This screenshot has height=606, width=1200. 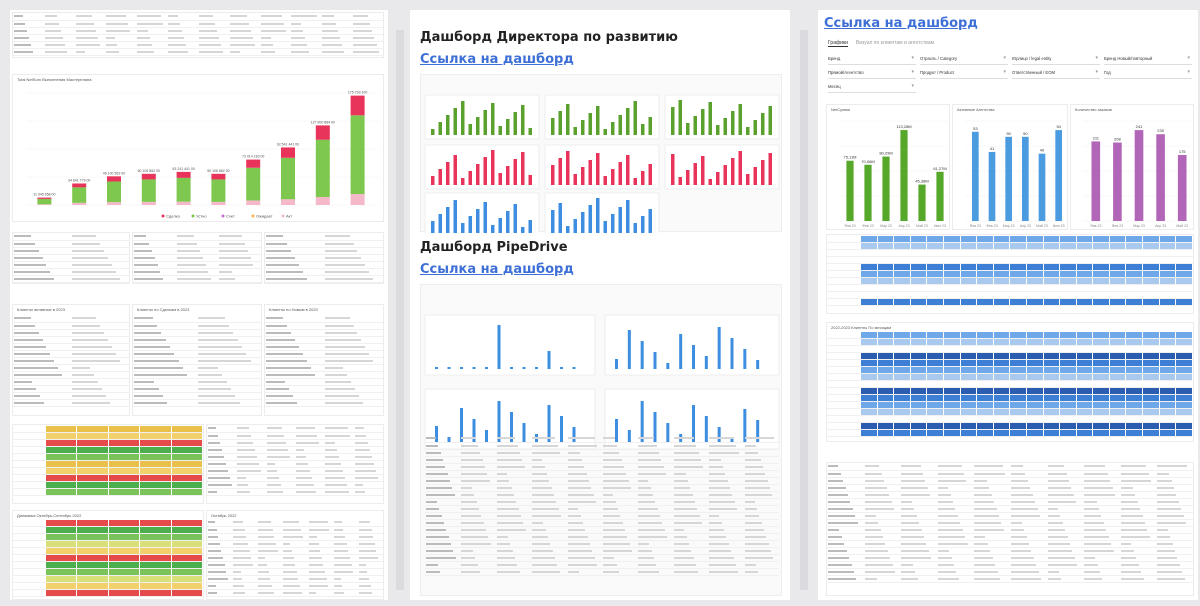 I want to click on filter-label: Бренд, so click(x=834, y=58).